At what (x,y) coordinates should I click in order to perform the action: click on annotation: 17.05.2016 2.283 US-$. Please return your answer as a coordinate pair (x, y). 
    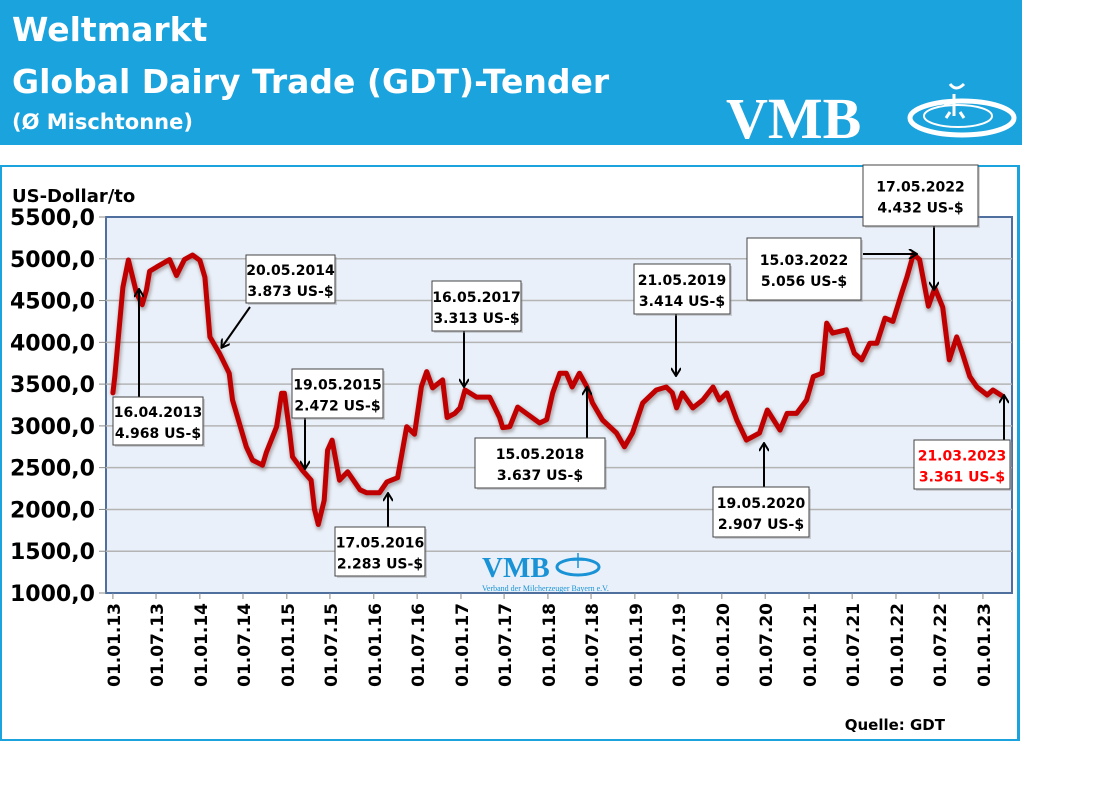
    Looking at the image, I should click on (380, 536).